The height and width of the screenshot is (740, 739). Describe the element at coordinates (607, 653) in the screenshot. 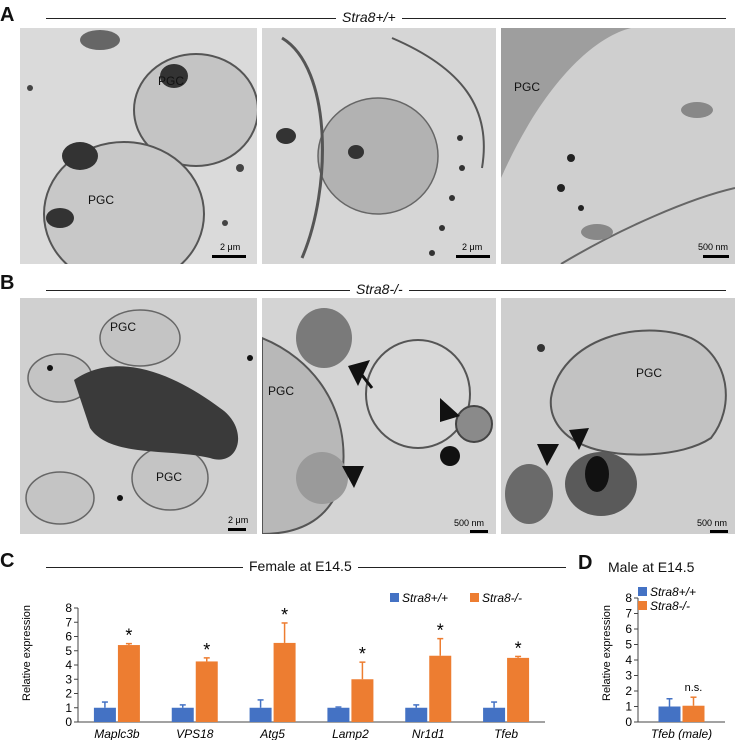

I see `chart-d-ylabel: Relative expression` at that location.